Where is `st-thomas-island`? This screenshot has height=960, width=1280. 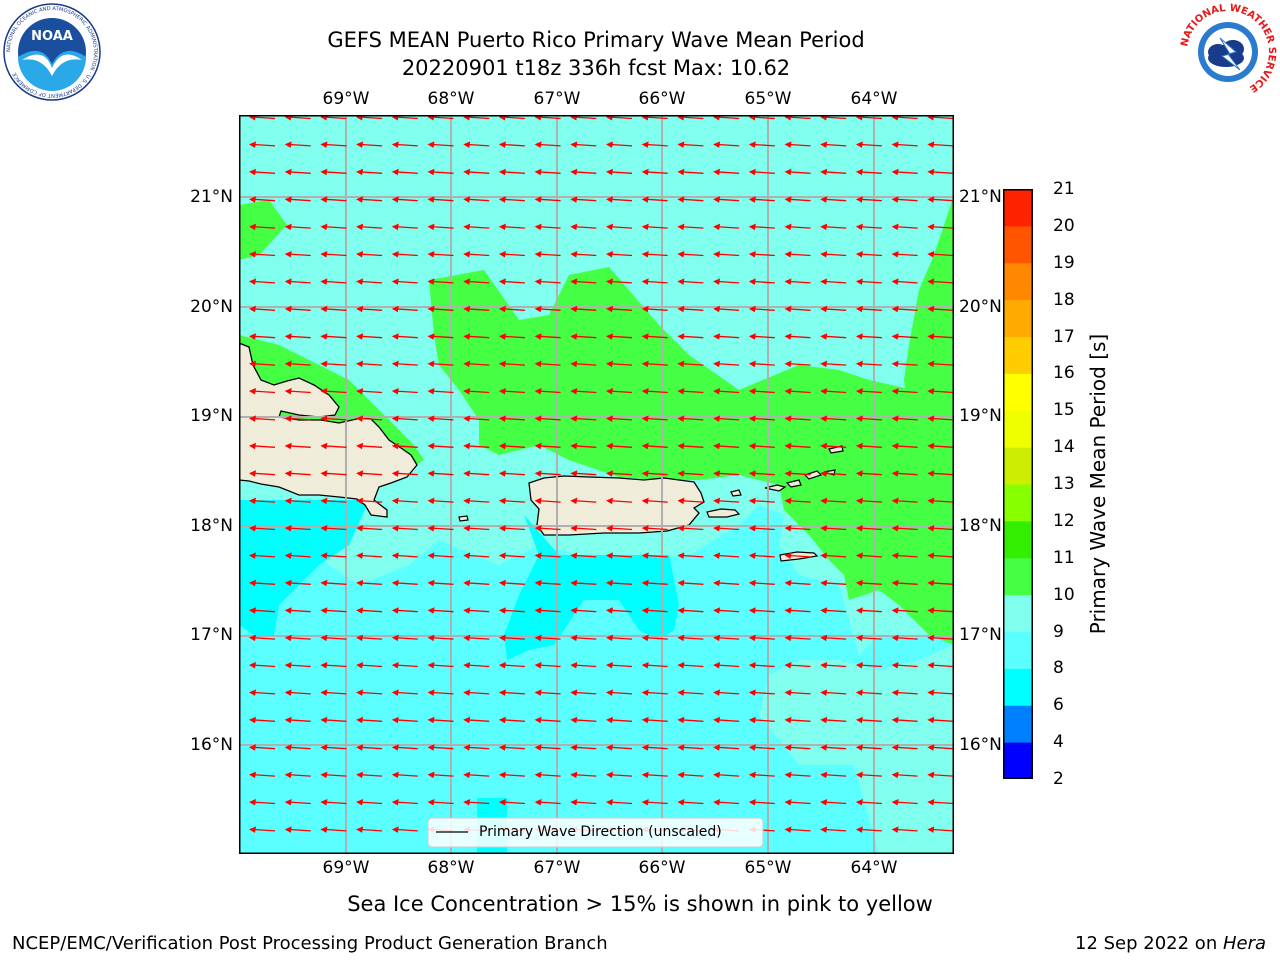 st-thomas-island is located at coordinates (775, 488).